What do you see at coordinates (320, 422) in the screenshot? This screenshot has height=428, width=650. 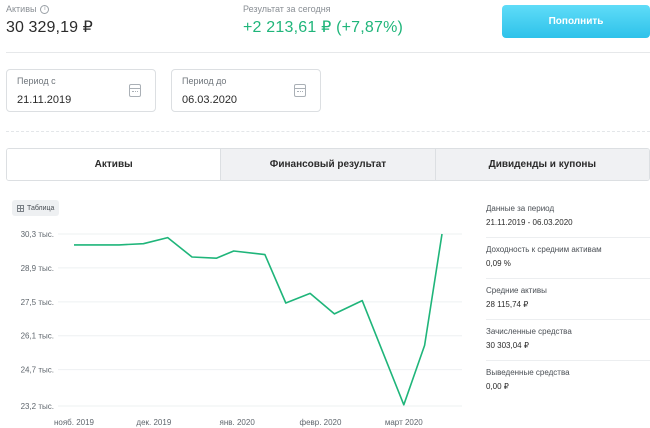 I see `x-tick-label: февр. 2020` at bounding box center [320, 422].